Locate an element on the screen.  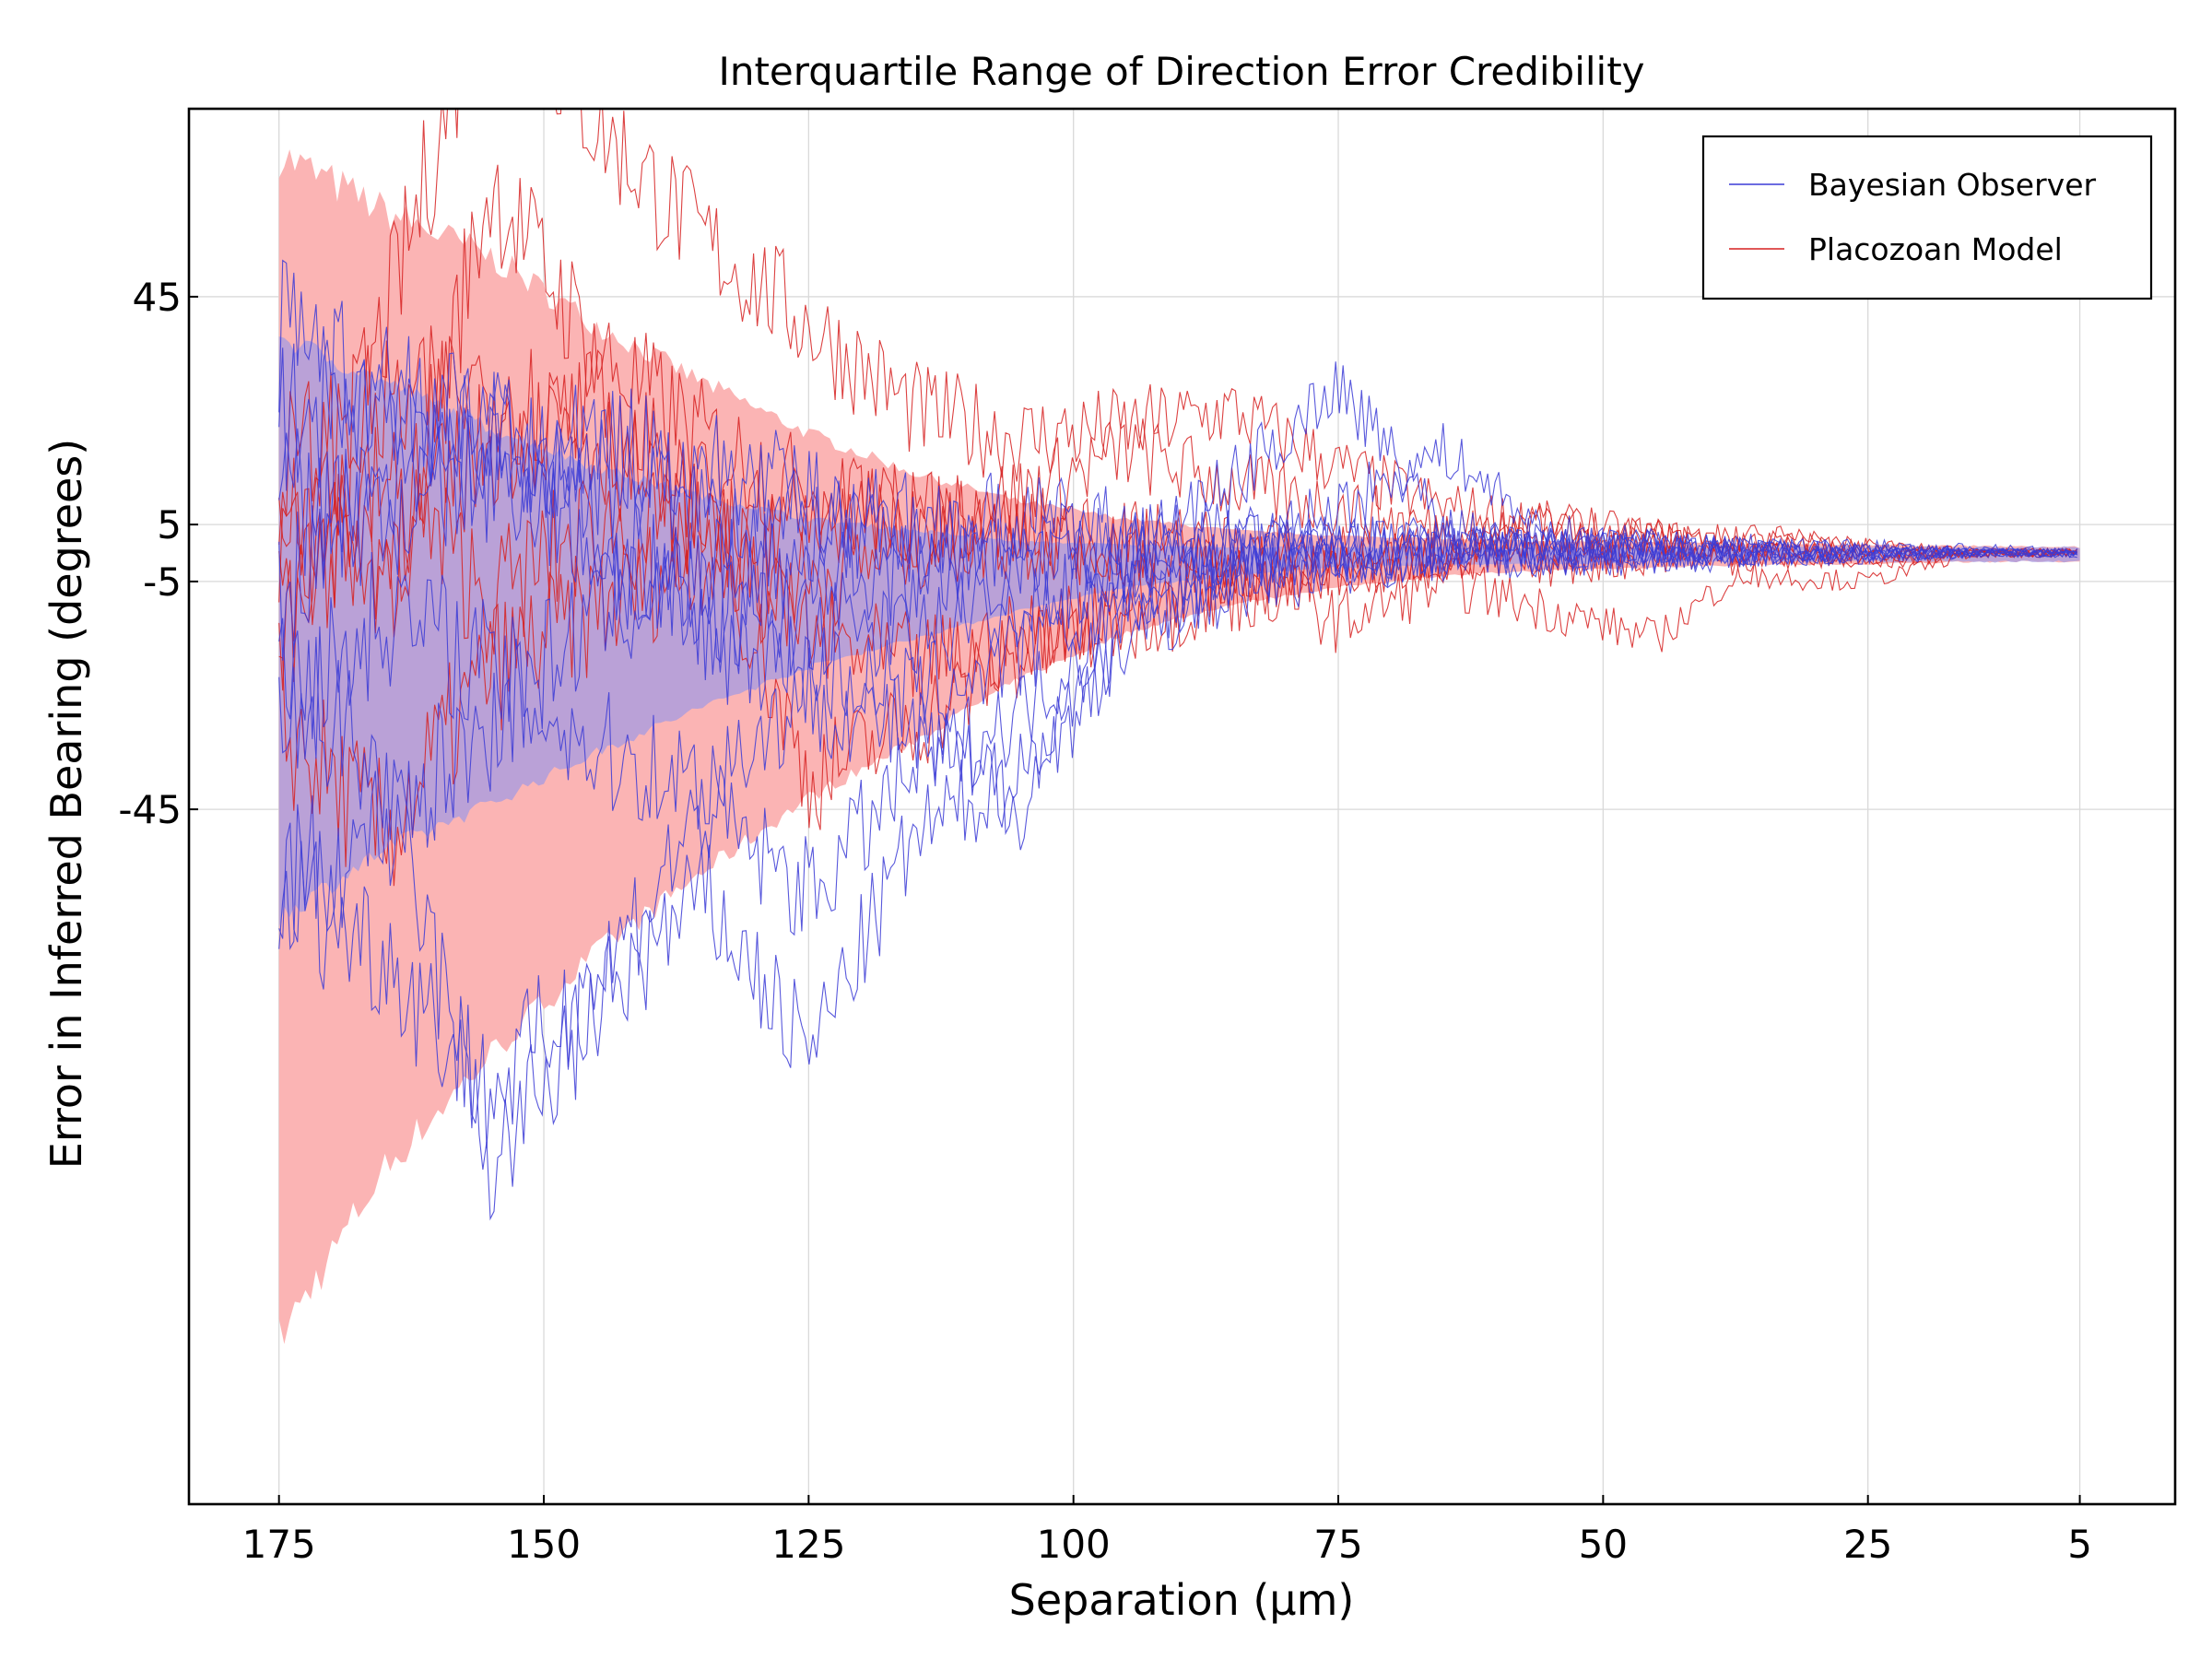
x-tick-label-1: 150 is located at coordinates (544, 1544).